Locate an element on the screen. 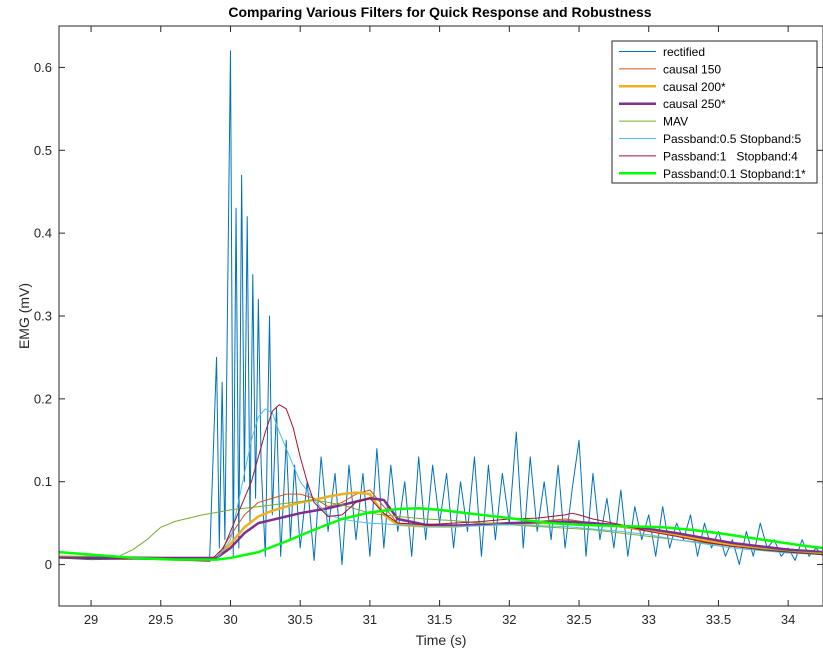 The height and width of the screenshot is (652, 823). legend-label-7: Passband:0.1 Stopband:1* is located at coordinates (734, 174).